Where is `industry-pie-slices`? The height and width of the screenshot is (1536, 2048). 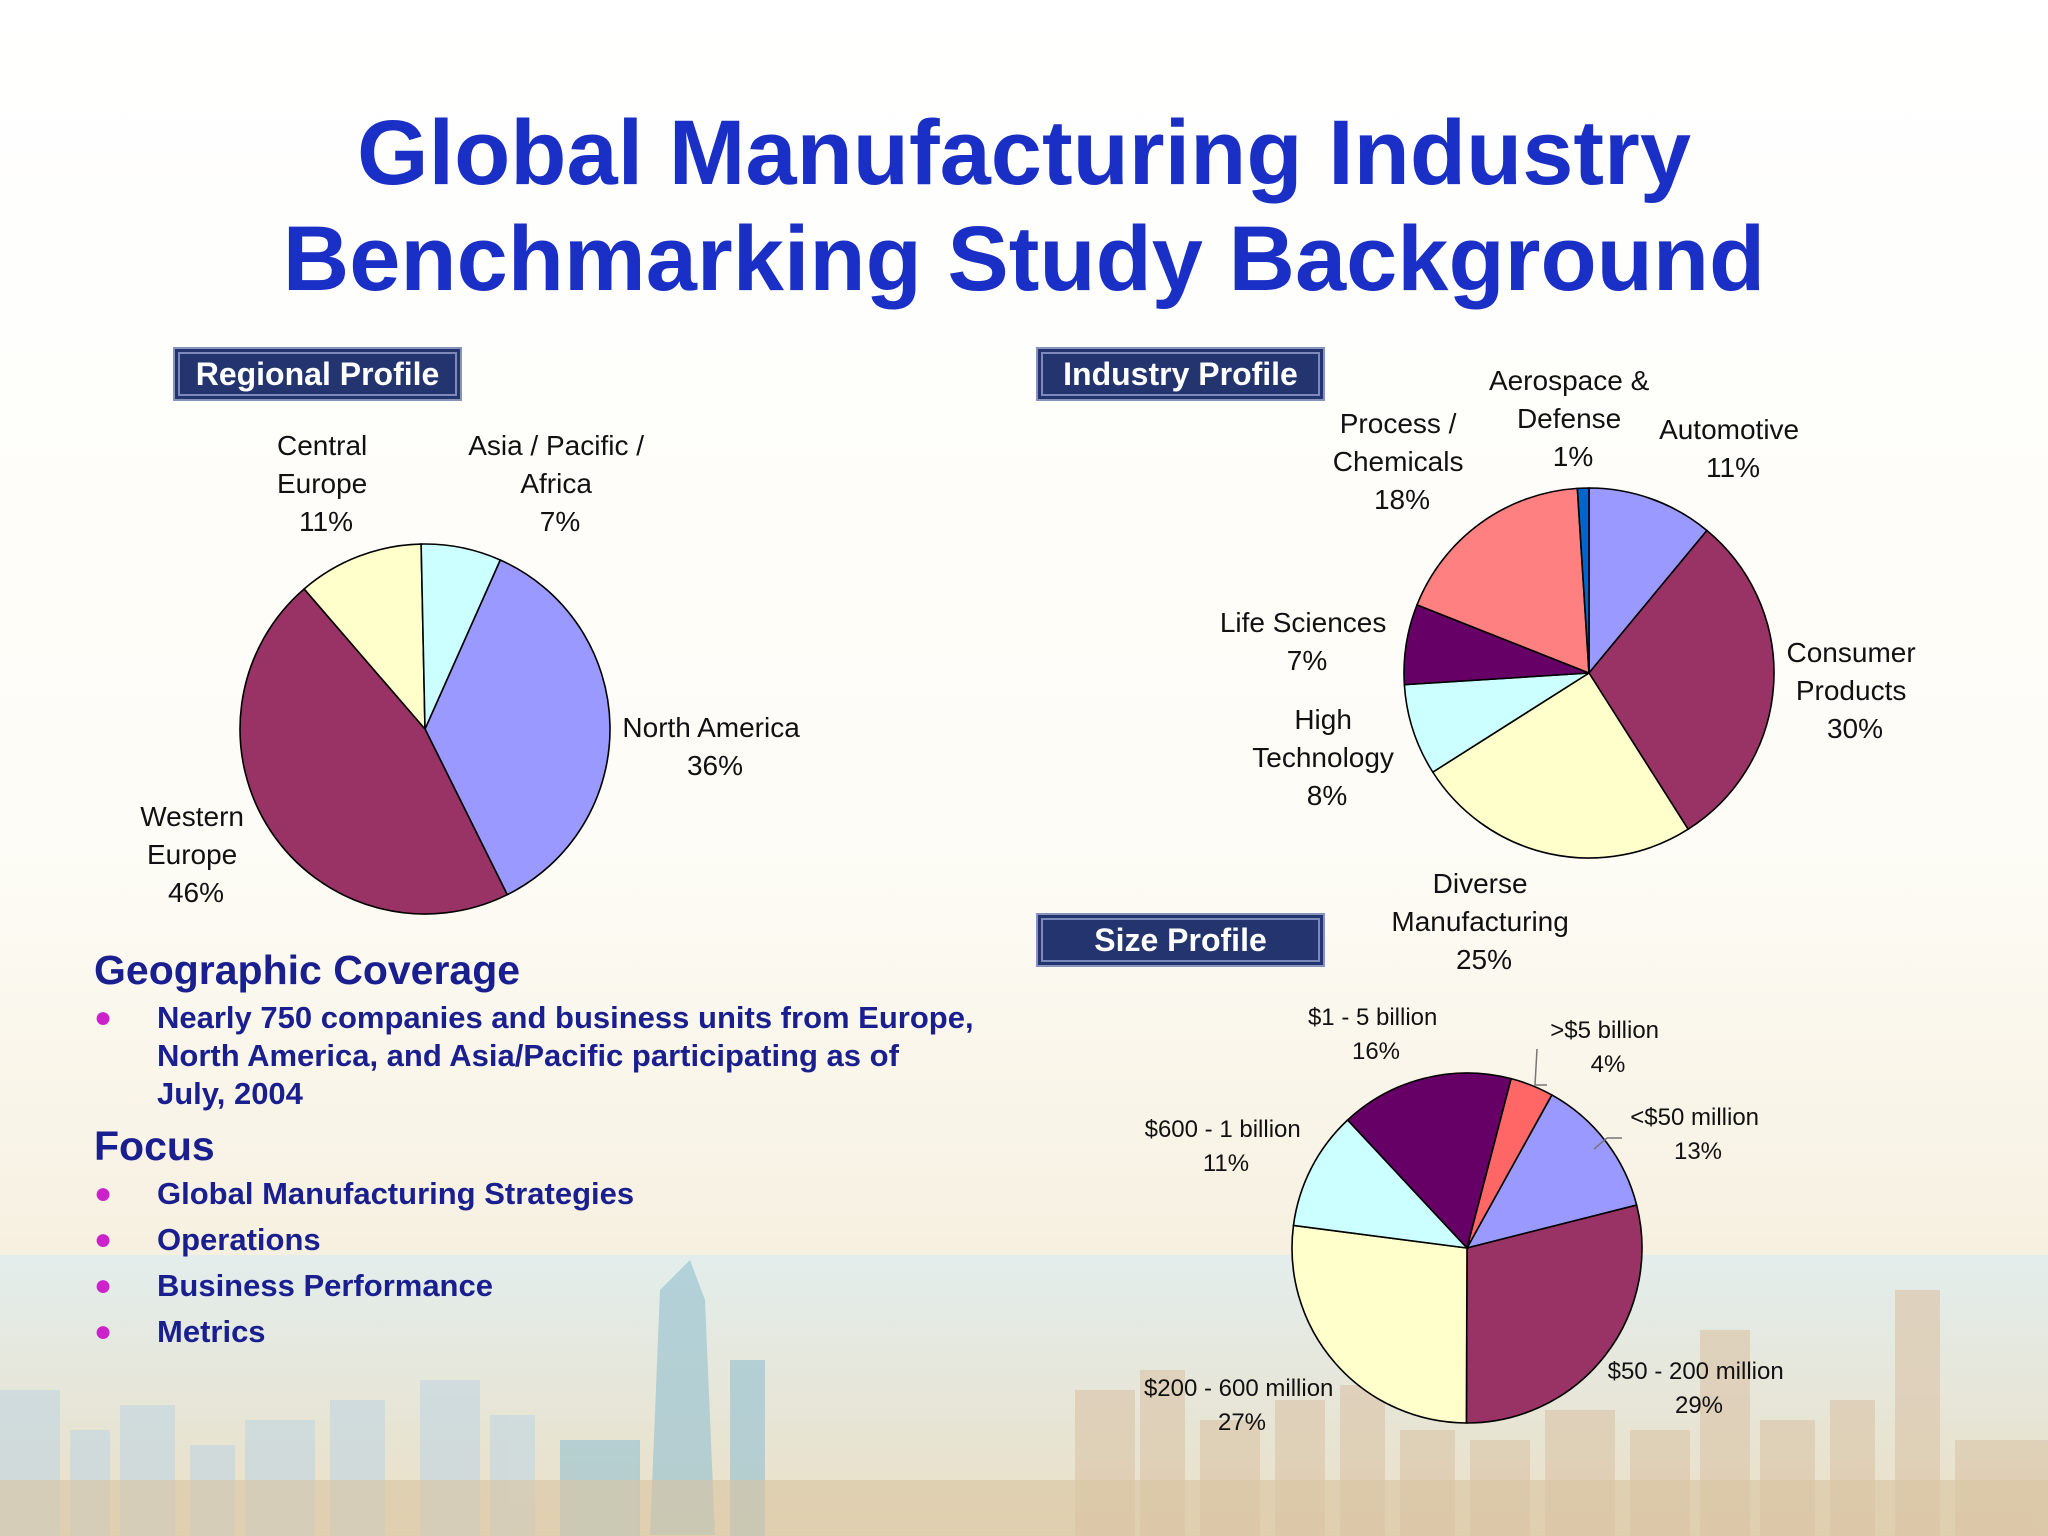 industry-pie-slices is located at coordinates (1589, 673).